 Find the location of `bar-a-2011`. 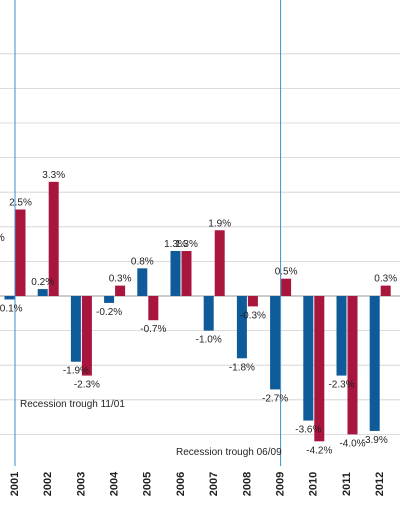

bar-a-2011 is located at coordinates (341, 336).